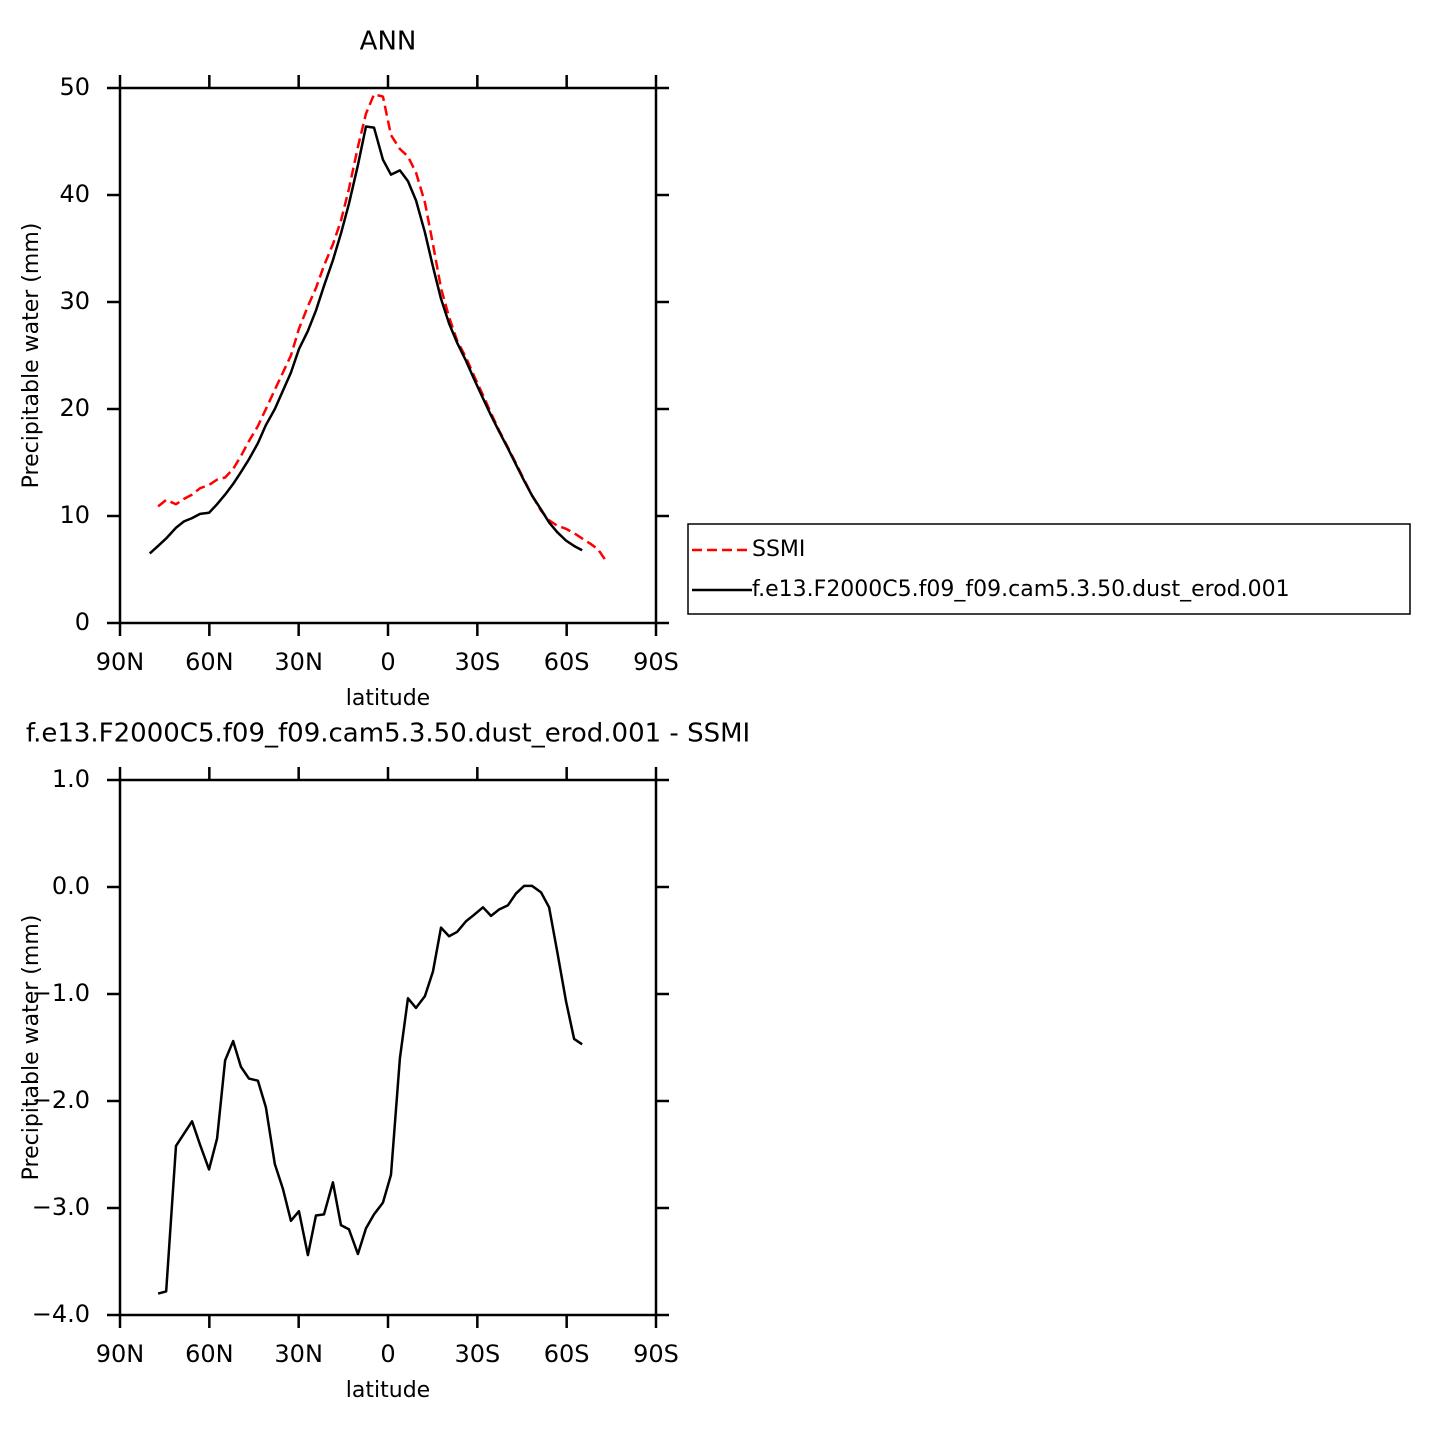  I want to click on legend-label: SSMI, so click(778, 549).